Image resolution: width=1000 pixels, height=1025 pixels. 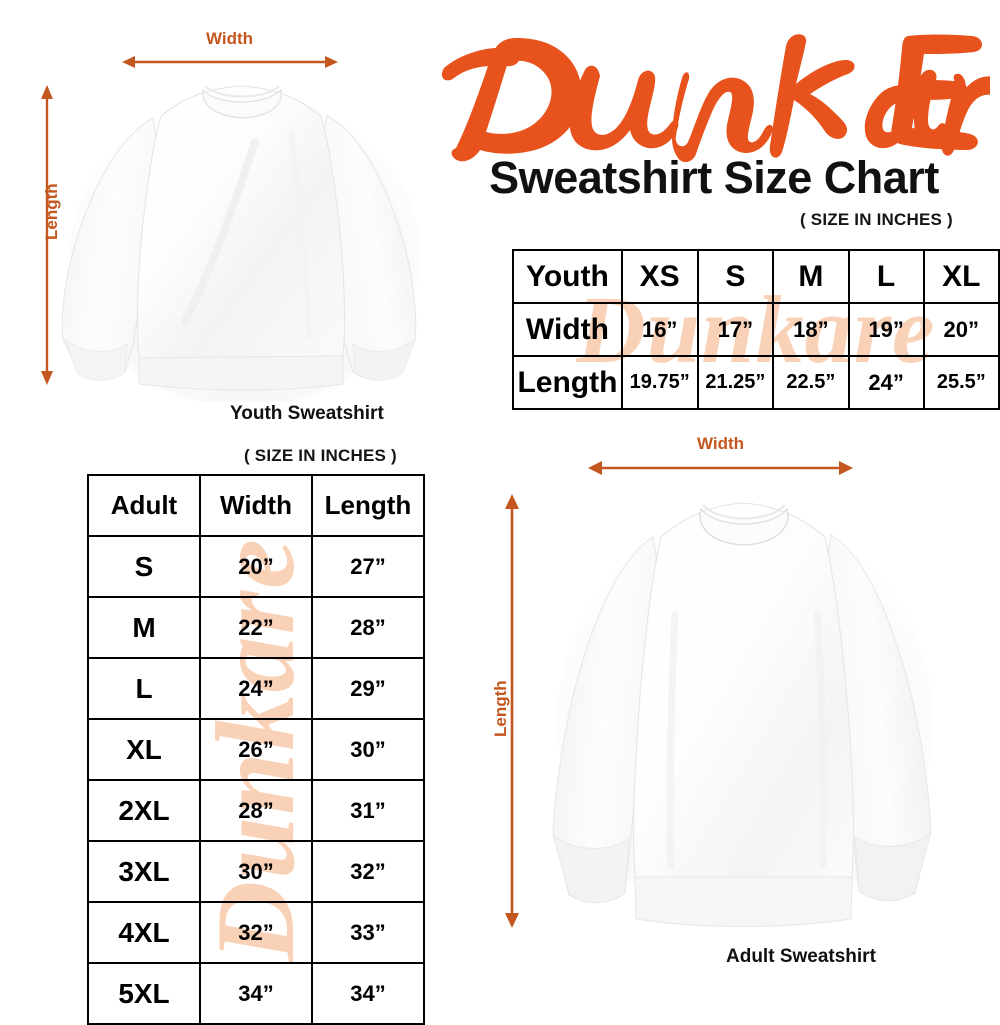 I want to click on table-row: 4XL 32” 33”, so click(x=256, y=932).